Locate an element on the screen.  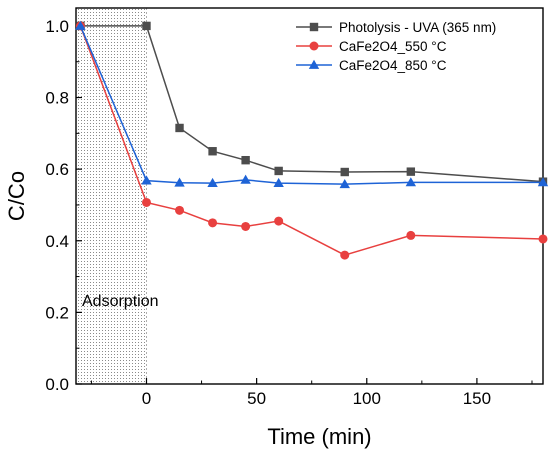
x-tick-label: 0 is located at coordinates (146, 398).